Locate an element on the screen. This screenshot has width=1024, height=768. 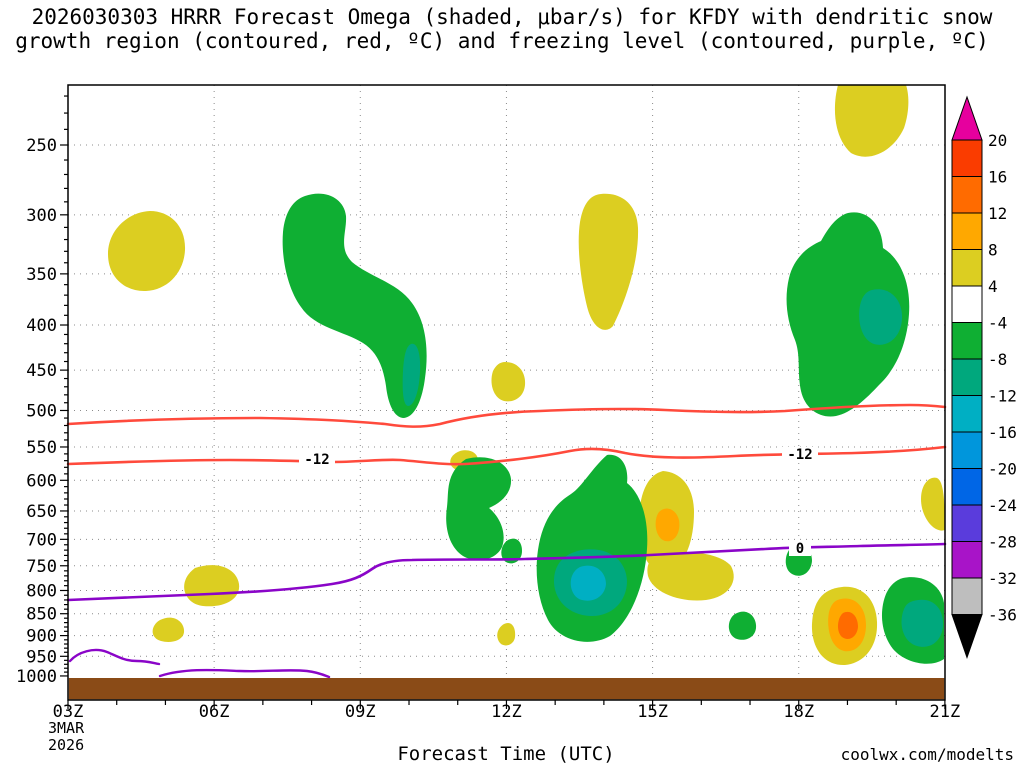
purple-contour-label: 0 is located at coordinates (800, 549).